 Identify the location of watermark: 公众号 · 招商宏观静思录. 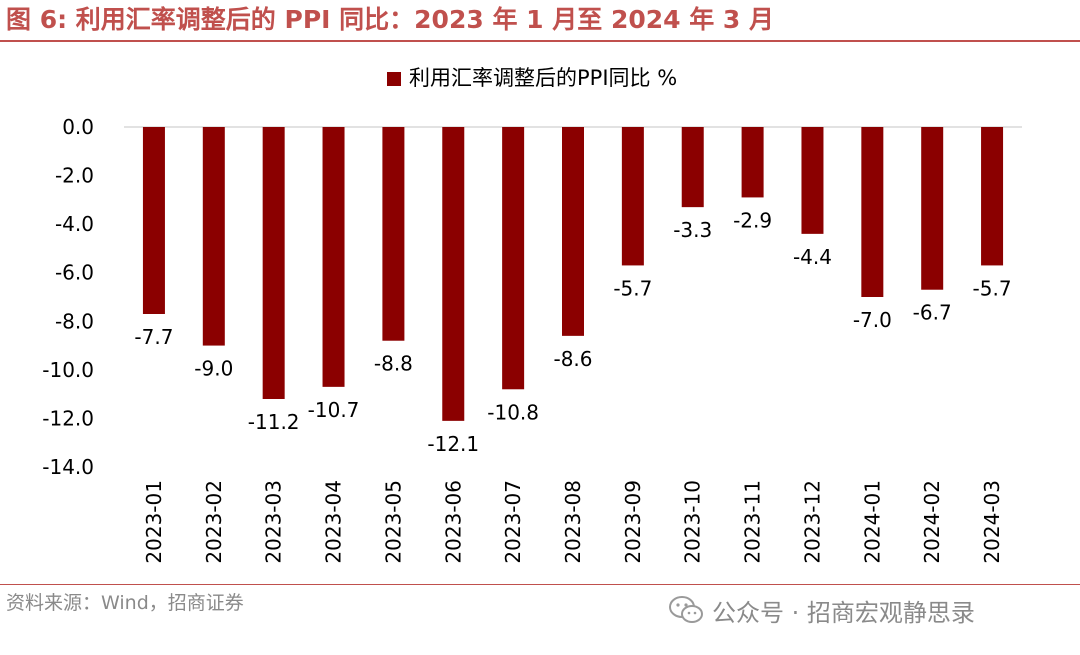
(821, 610).